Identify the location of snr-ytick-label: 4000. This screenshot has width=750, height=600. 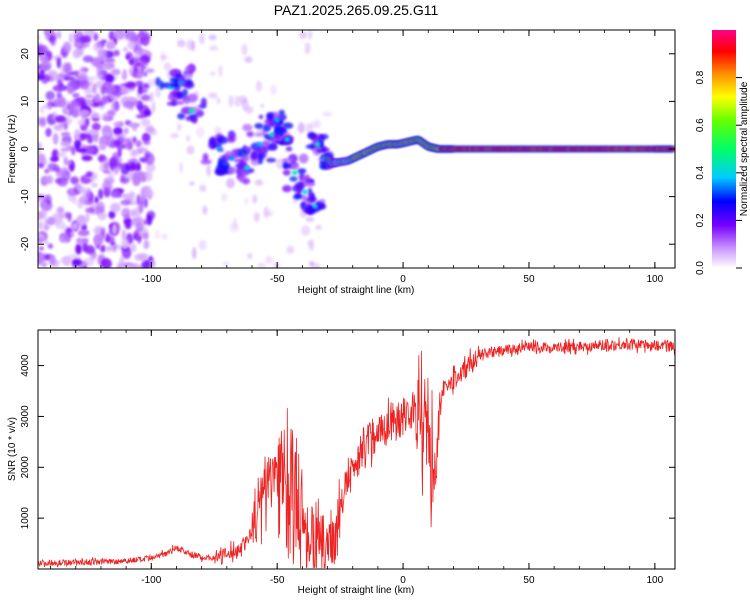
(25, 365).